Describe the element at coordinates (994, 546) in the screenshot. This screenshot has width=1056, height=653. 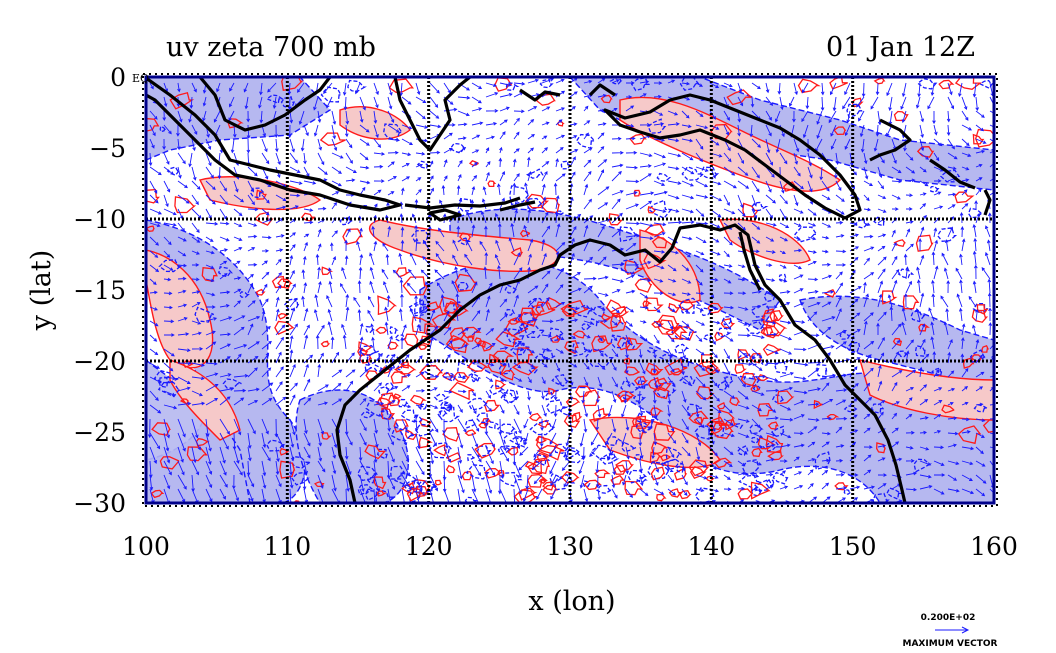
I see `x-tick-label: 160` at that location.